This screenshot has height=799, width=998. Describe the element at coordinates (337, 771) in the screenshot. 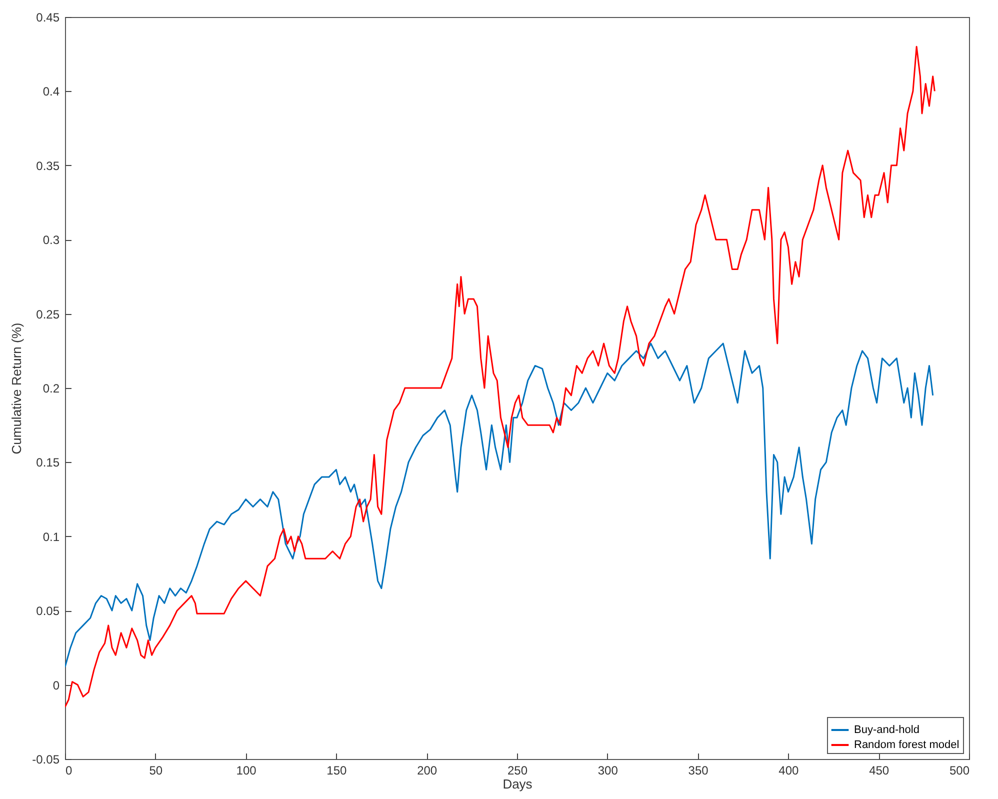

I see `x-tick-label: 150` at that location.